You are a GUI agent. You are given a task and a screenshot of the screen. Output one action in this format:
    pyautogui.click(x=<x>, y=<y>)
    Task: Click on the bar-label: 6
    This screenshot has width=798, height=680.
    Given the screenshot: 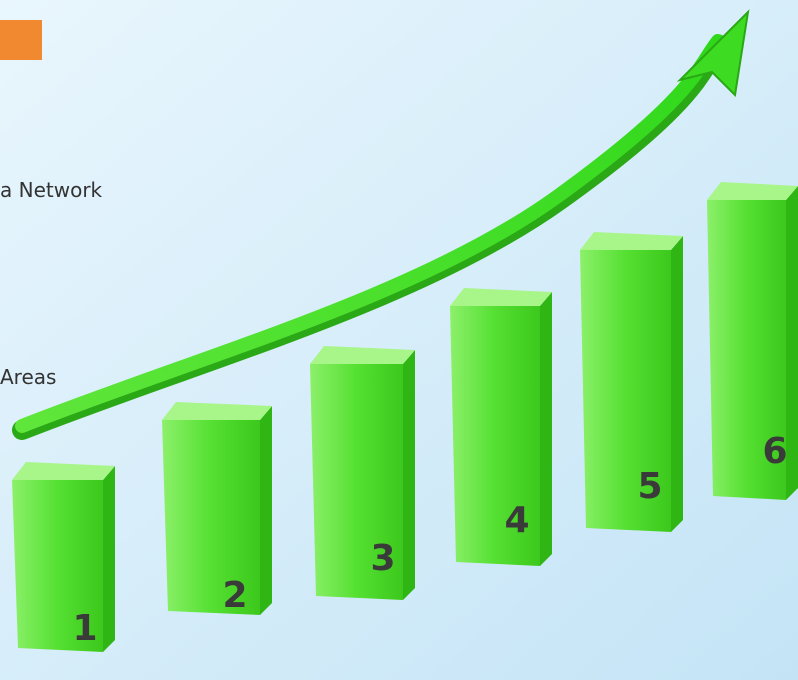 What is the action you would take?
    pyautogui.click(x=774, y=451)
    